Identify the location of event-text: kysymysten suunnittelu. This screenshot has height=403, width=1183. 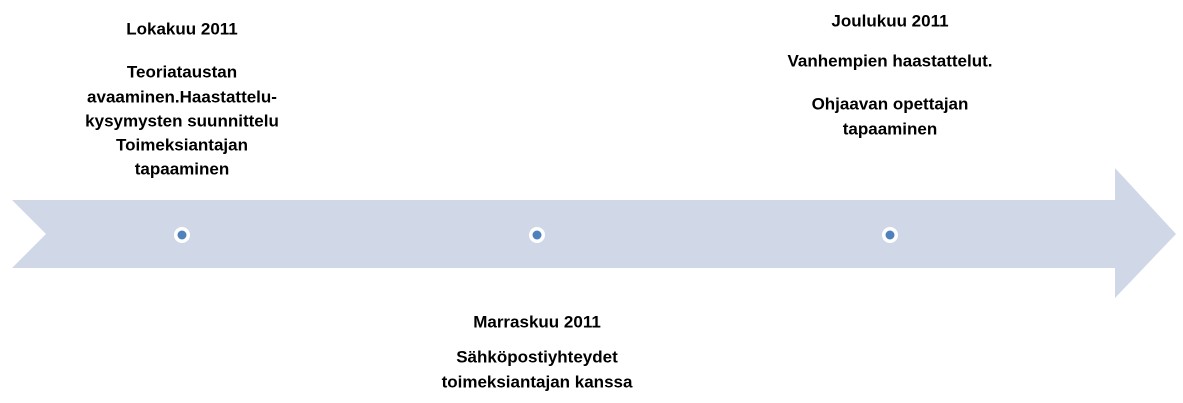
(182, 120).